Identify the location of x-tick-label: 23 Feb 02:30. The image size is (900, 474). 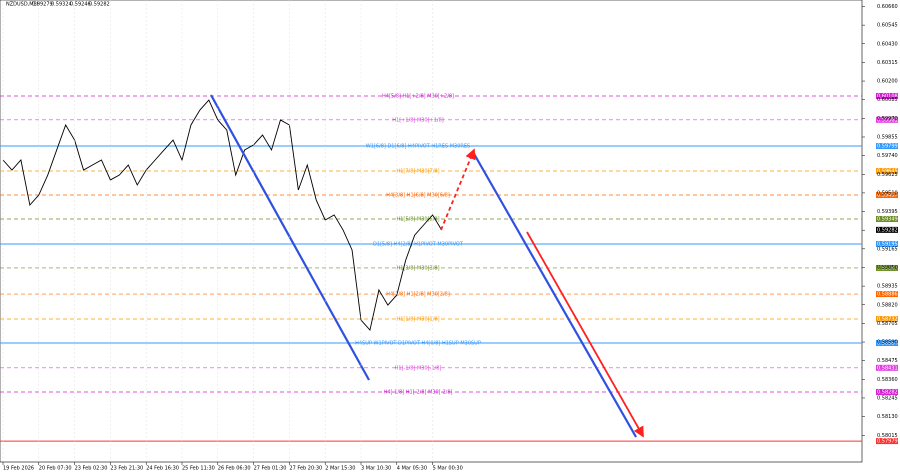
(91, 469).